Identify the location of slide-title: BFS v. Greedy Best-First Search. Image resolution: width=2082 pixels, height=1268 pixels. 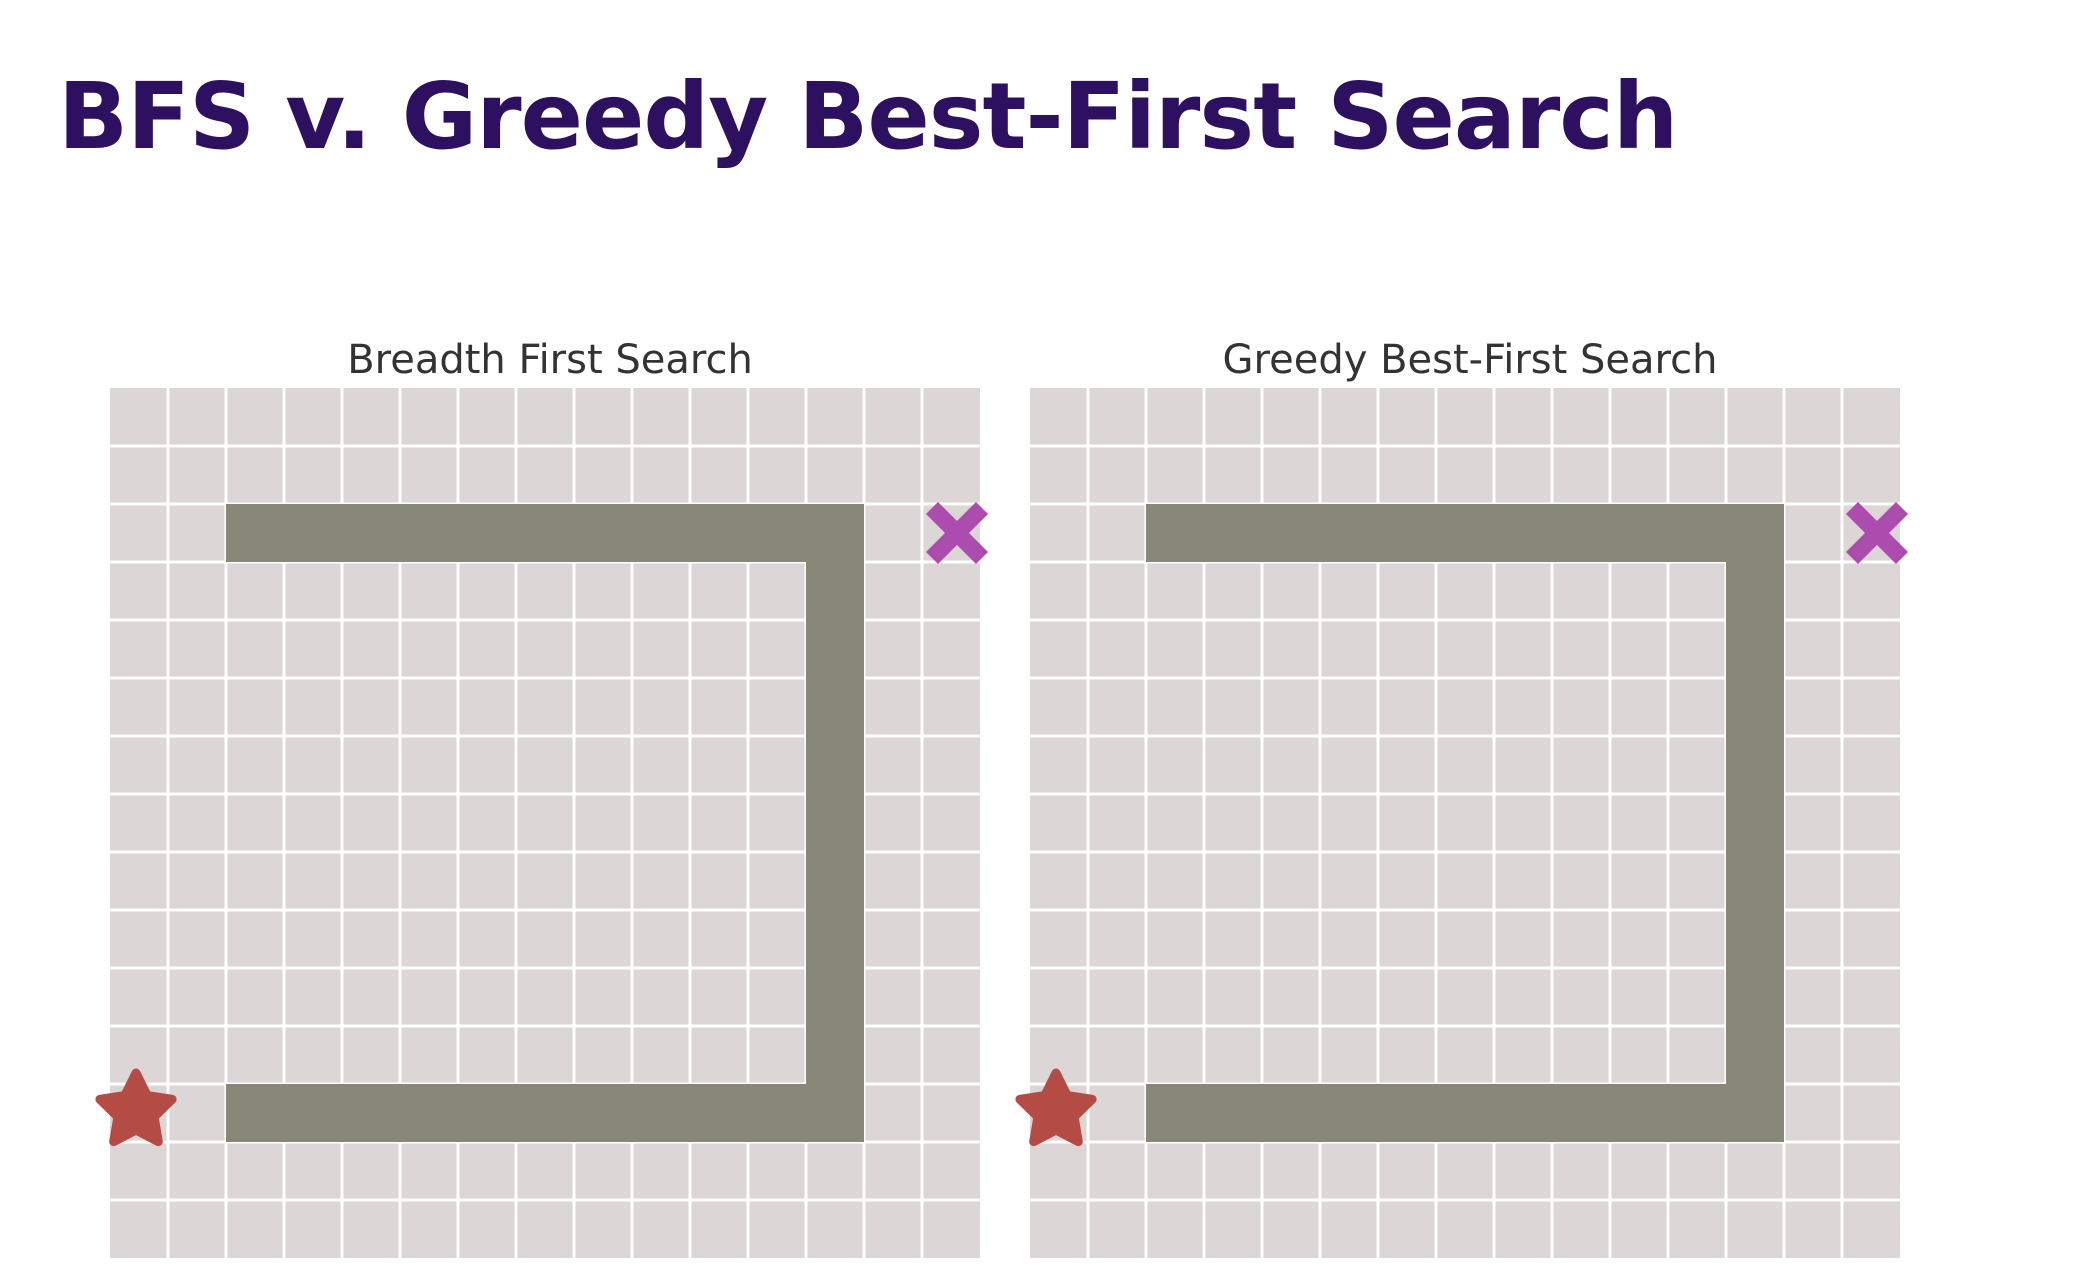
(868, 116).